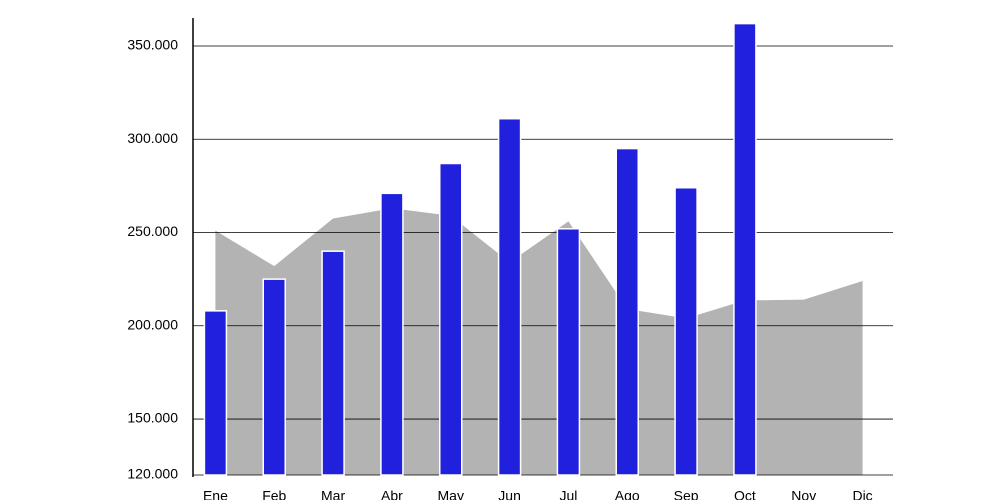 Image resolution: width=1000 pixels, height=500 pixels. I want to click on x-tick-label: Sep, so click(686, 494).